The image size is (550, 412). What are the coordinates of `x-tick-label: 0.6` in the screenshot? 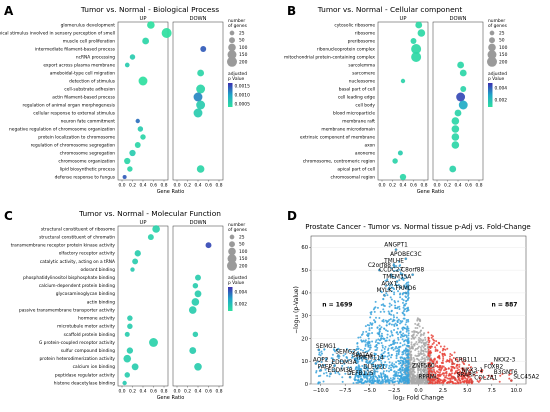 It's located at (153, 392).